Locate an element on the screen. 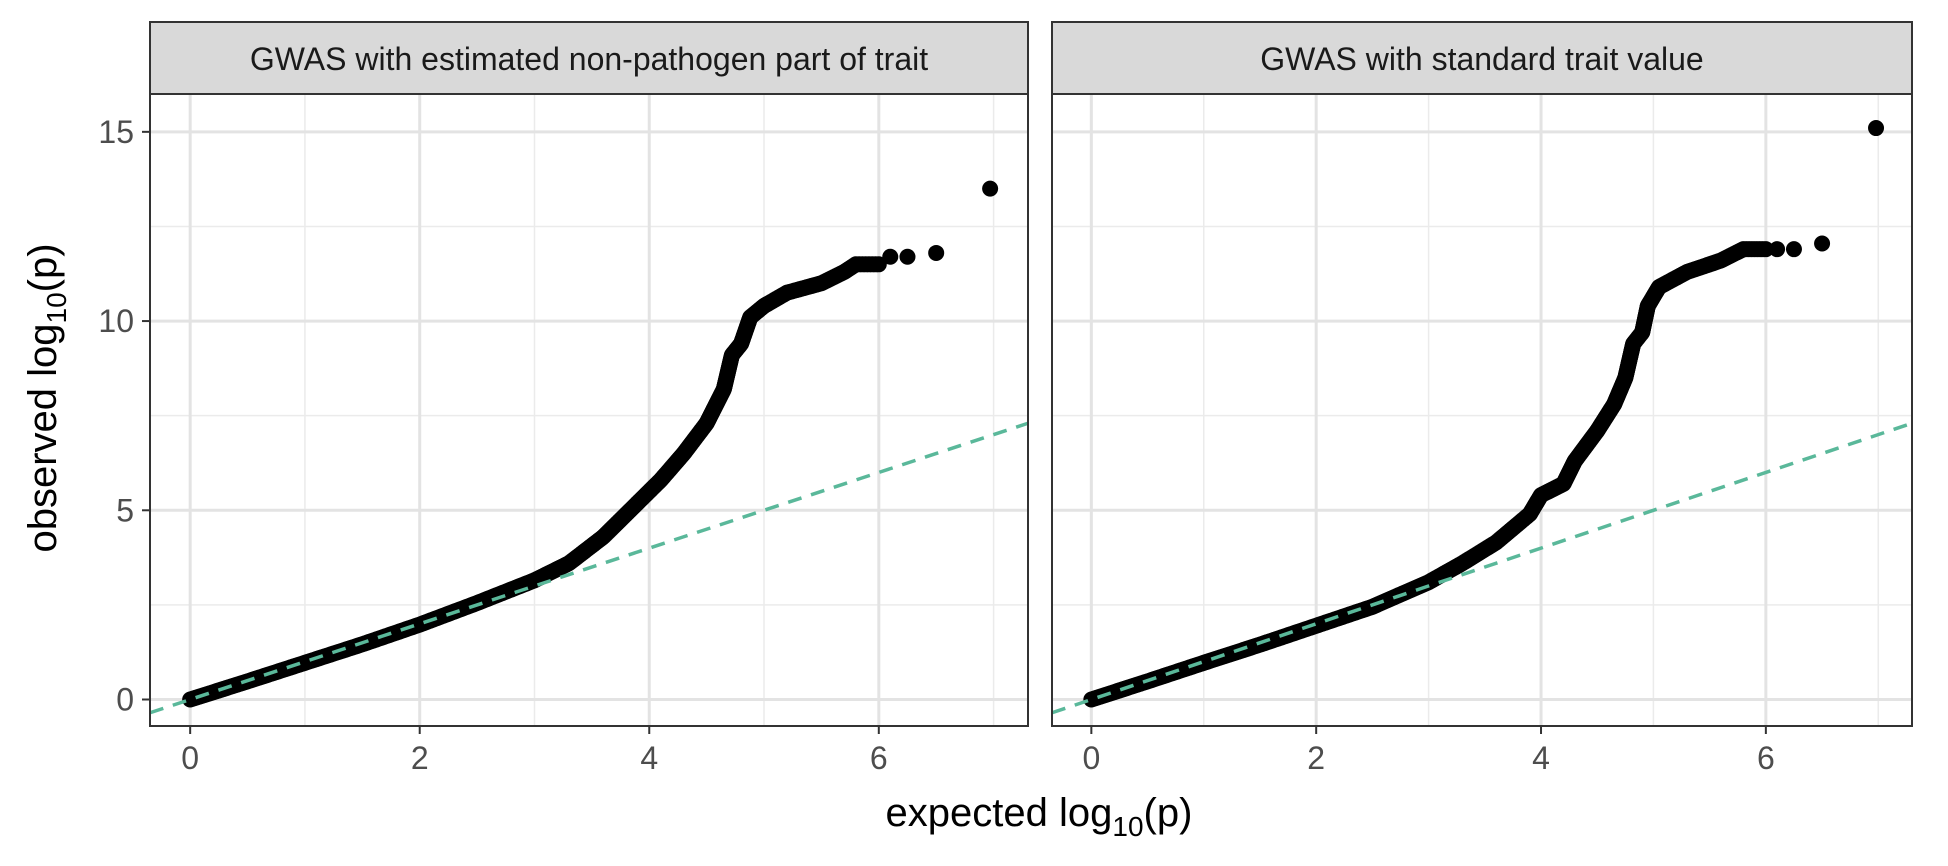 The width and height of the screenshot is (1948, 866). x-axis-title: expected log10(p) is located at coordinates (1039, 816).